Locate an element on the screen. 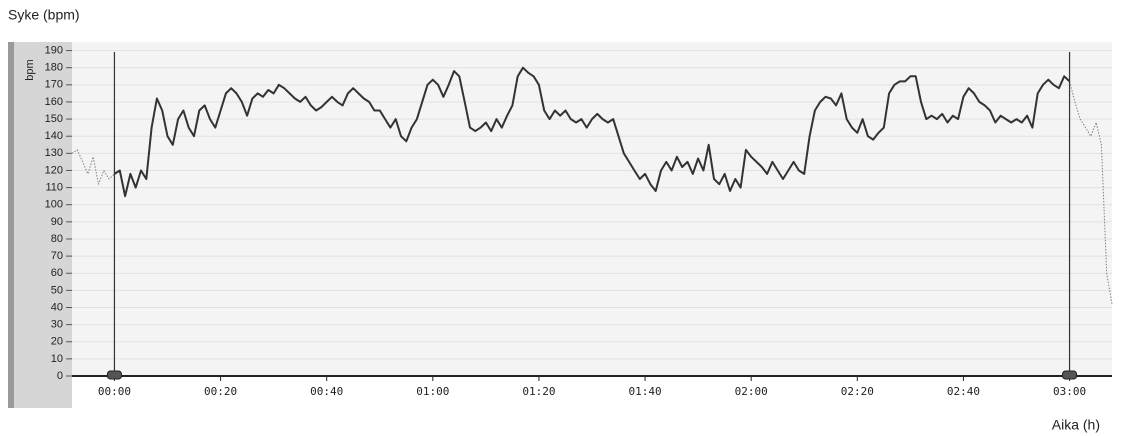  y-tick-label: 20 is located at coordinates (57, 342).